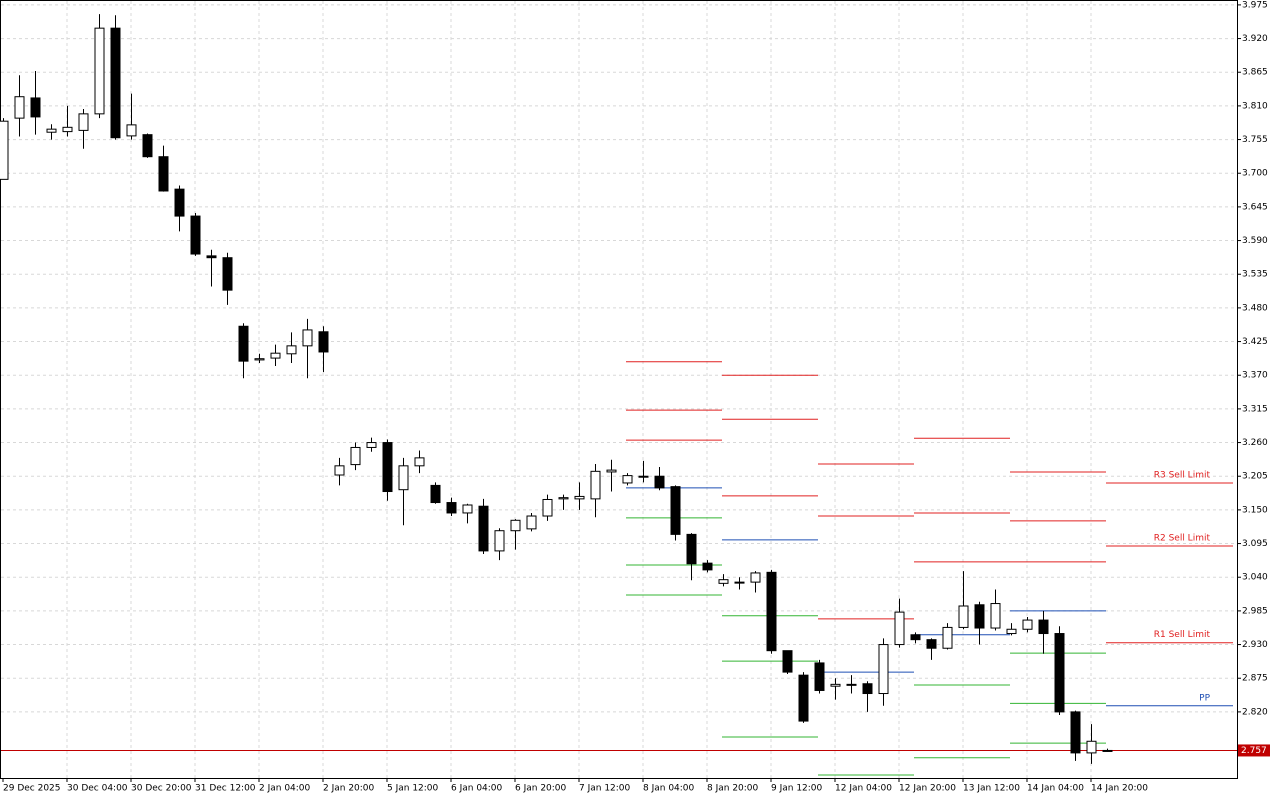 This screenshot has height=800, width=1280. What do you see at coordinates (1255, 241) in the screenshot?
I see `y-tick-label: 3.590` at bounding box center [1255, 241].